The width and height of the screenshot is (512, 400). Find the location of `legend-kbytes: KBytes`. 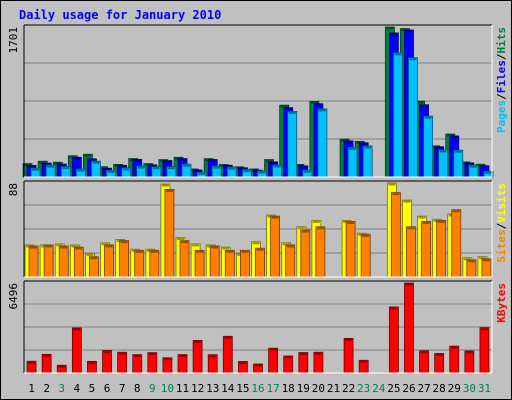

legend-kbytes: KBytes is located at coordinates (501, 303).